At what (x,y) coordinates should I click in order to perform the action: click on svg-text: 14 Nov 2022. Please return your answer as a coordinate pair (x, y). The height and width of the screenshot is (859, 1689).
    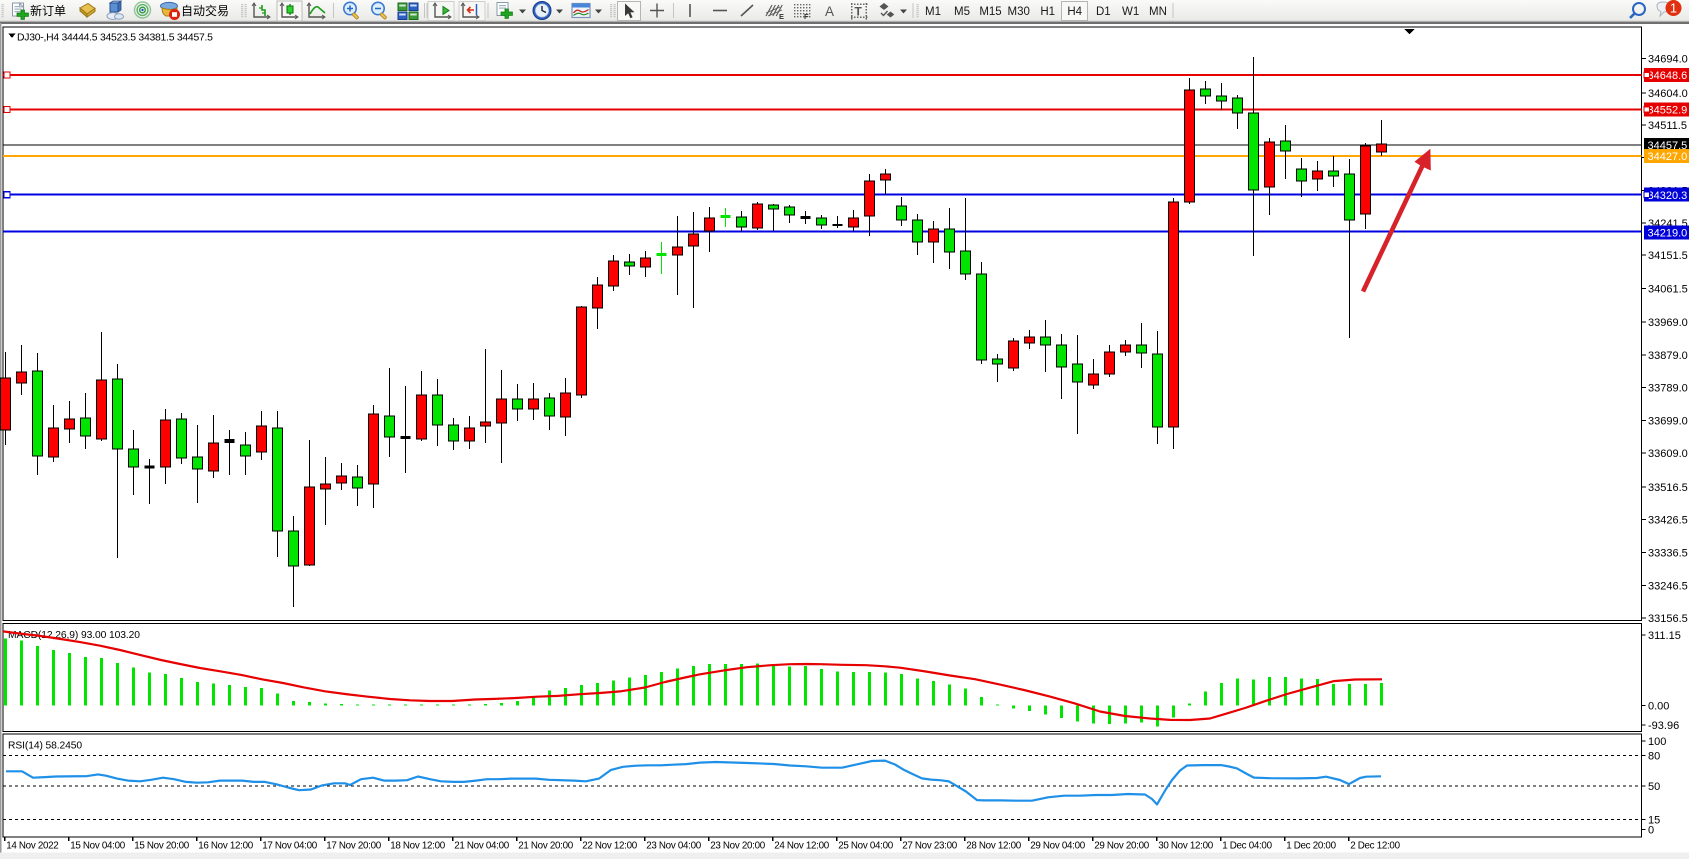
    Looking at the image, I should click on (32, 846).